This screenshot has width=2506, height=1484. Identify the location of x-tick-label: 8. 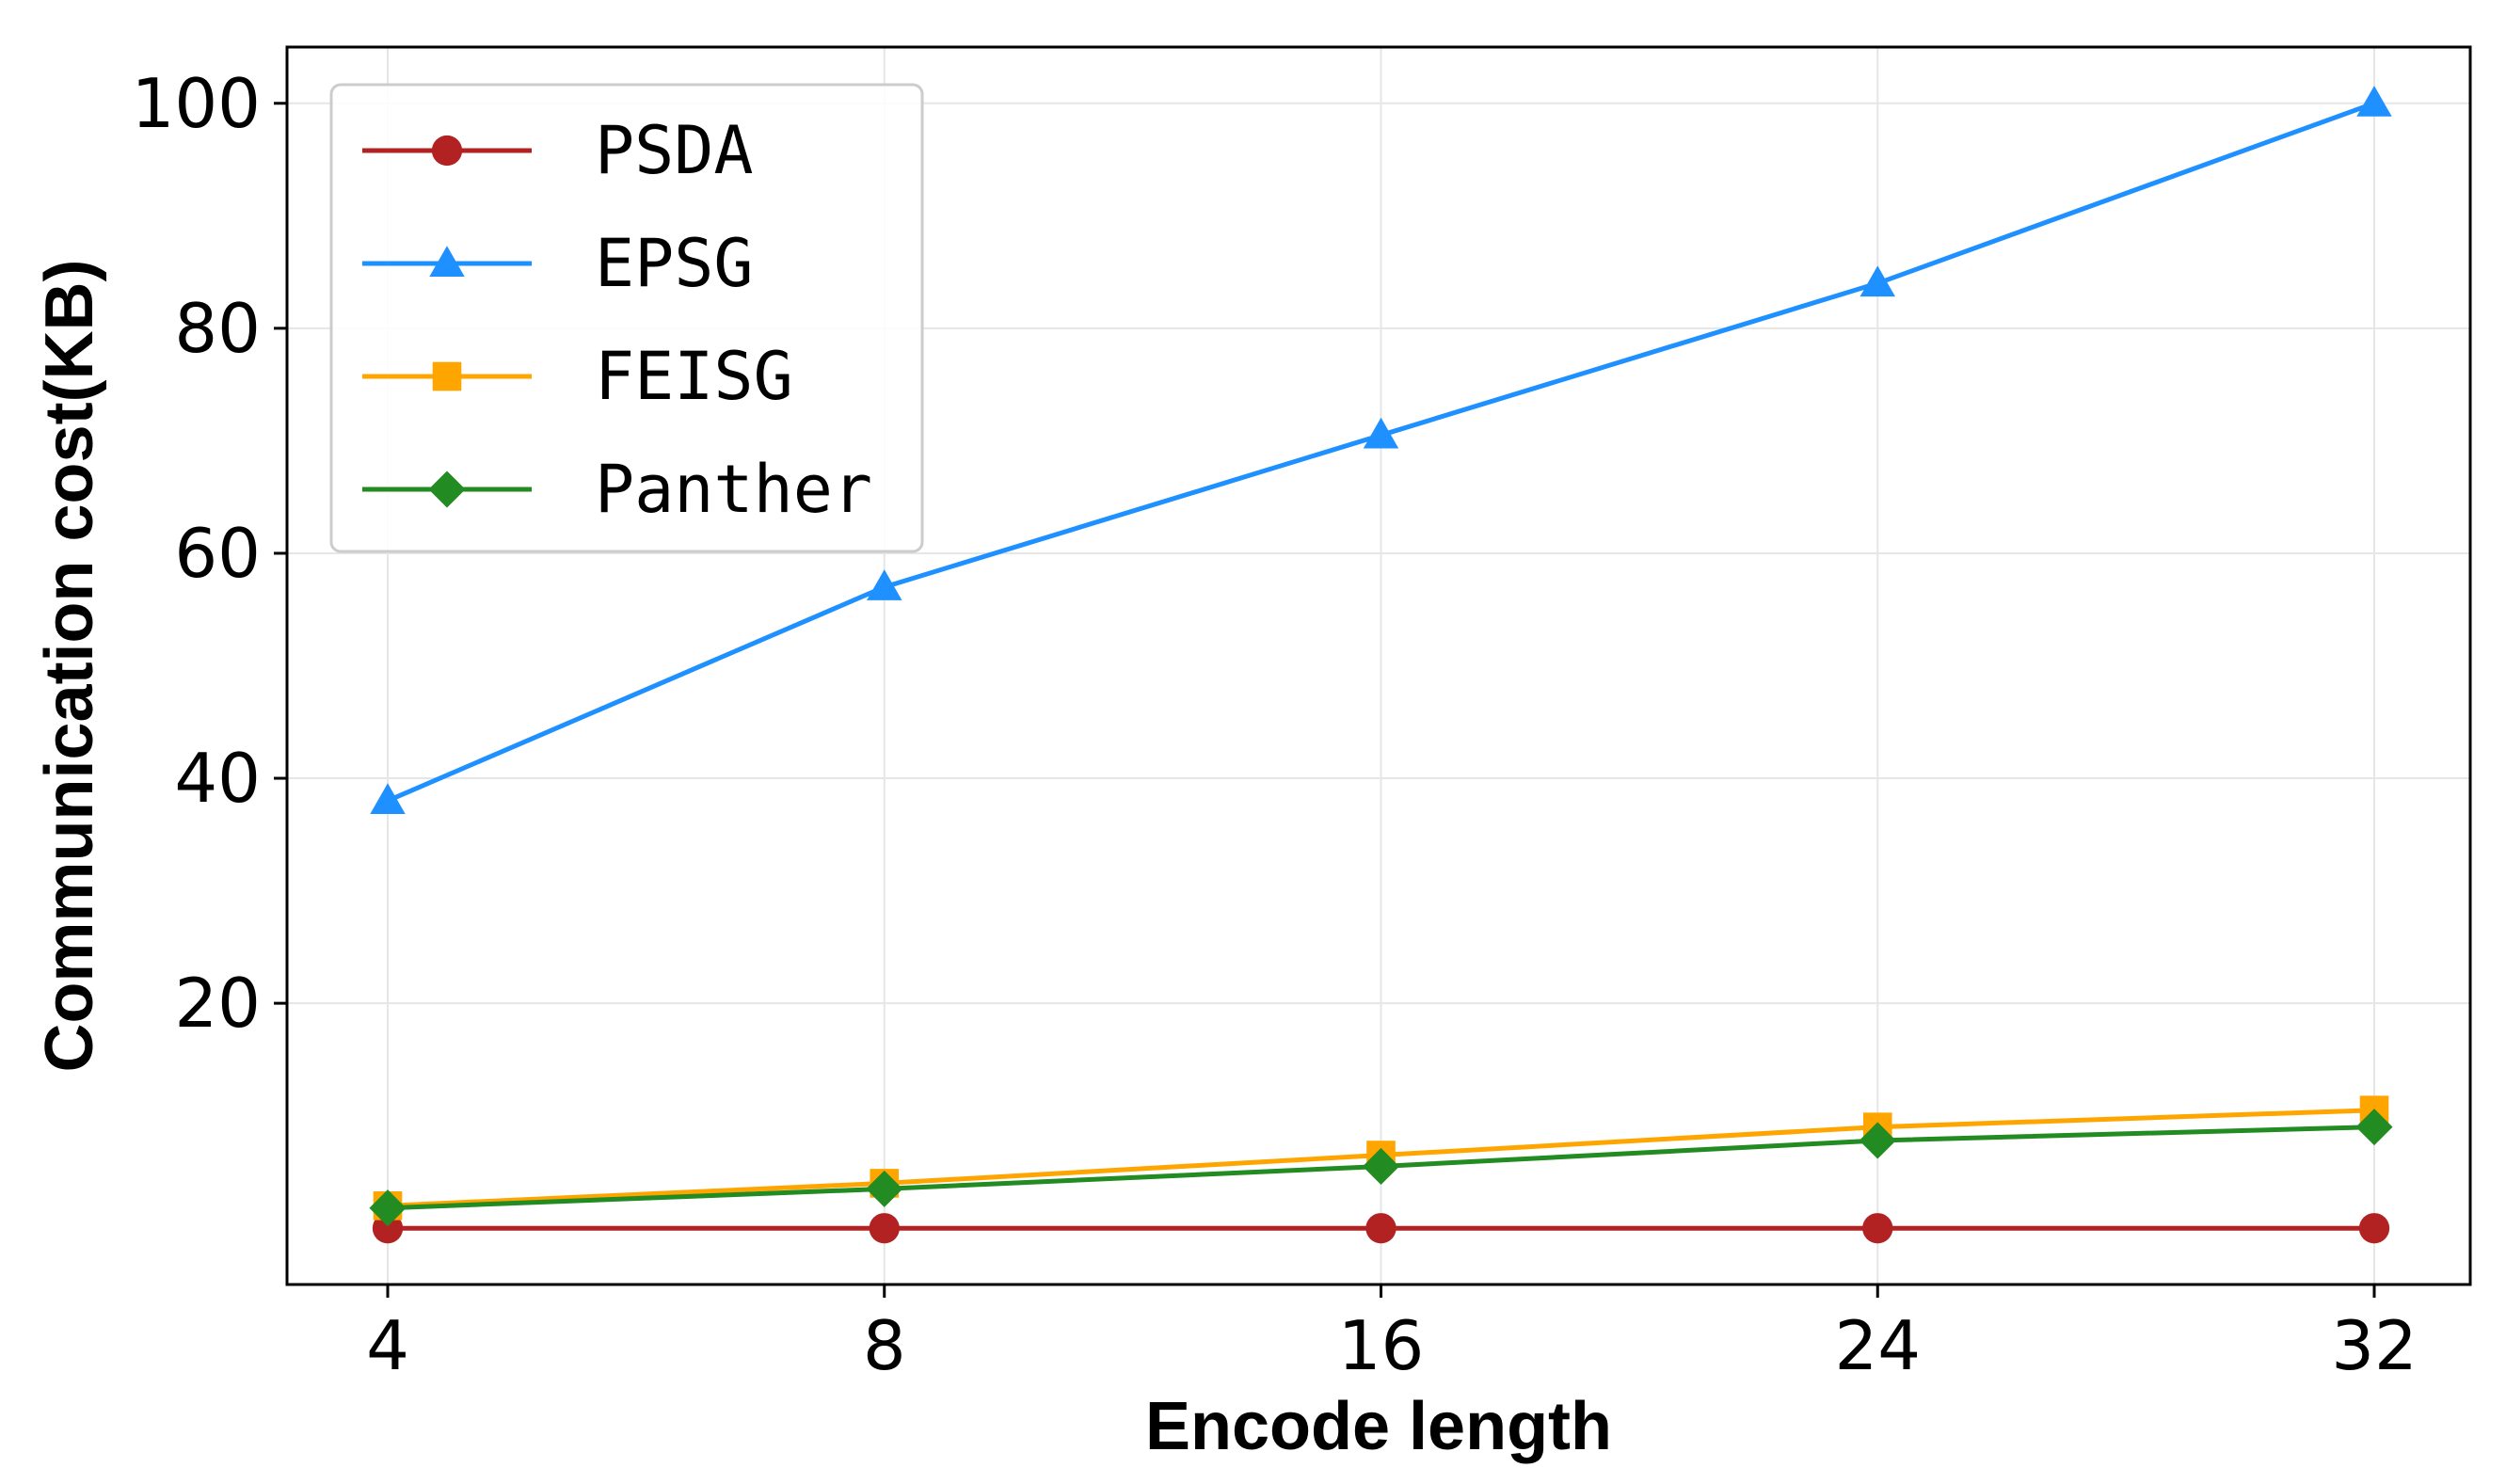
(884, 1345).